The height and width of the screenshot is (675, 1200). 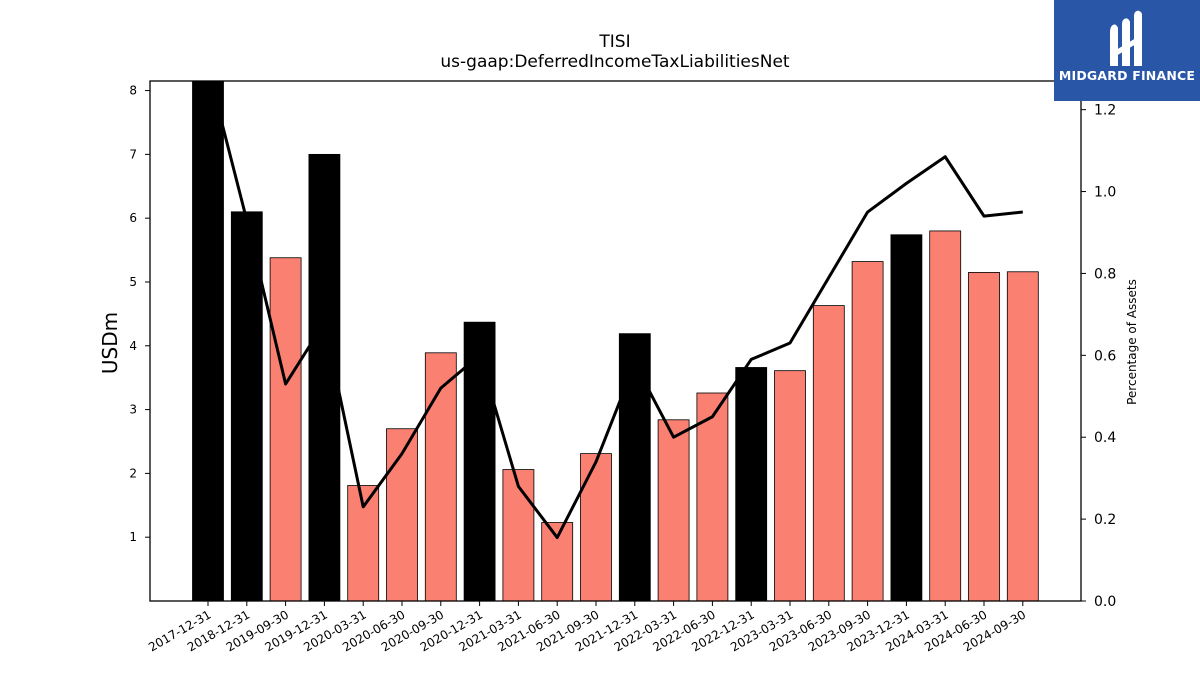 What do you see at coordinates (1132, 342) in the screenshot?
I see `y2-axis-label: Percentage of Assets` at bounding box center [1132, 342].